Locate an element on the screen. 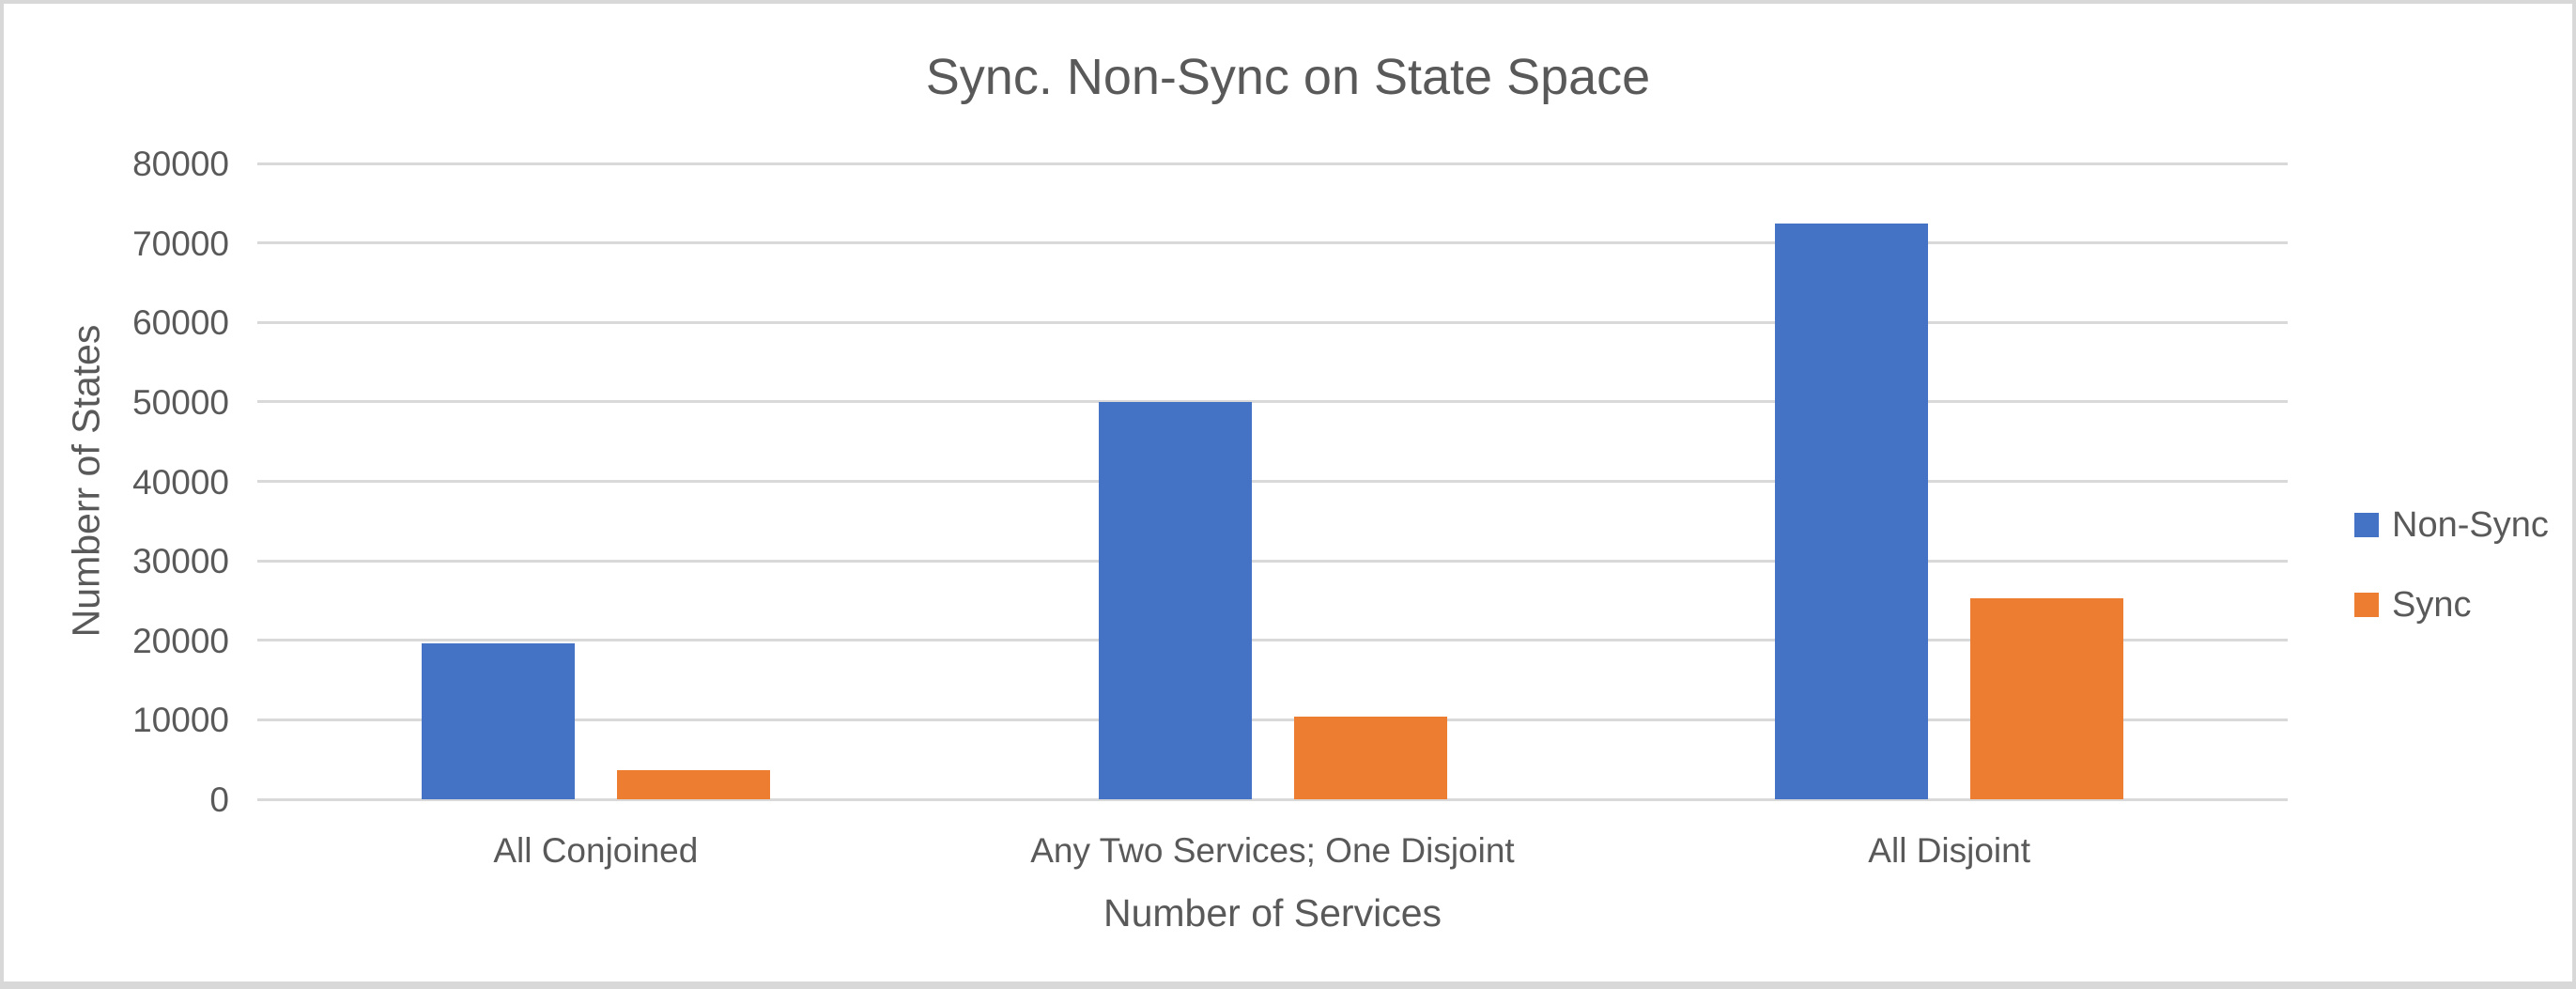 The image size is (2576, 989). x-axis-title: Number of Services is located at coordinates (1272, 913).